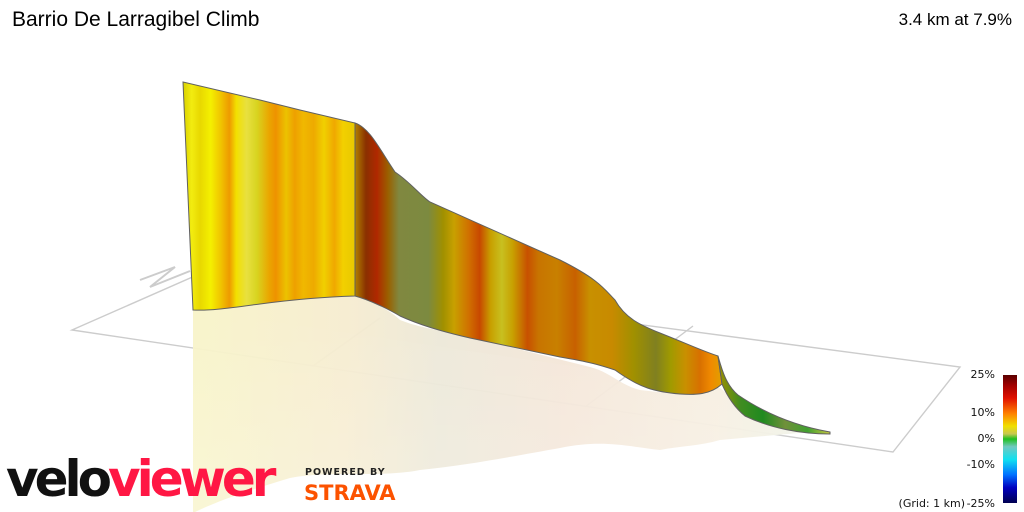 This screenshot has width=1024, height=512. Describe the element at coordinates (955, 19) in the screenshot. I see `climb-summary: 3.4 km at 7.9%` at that location.